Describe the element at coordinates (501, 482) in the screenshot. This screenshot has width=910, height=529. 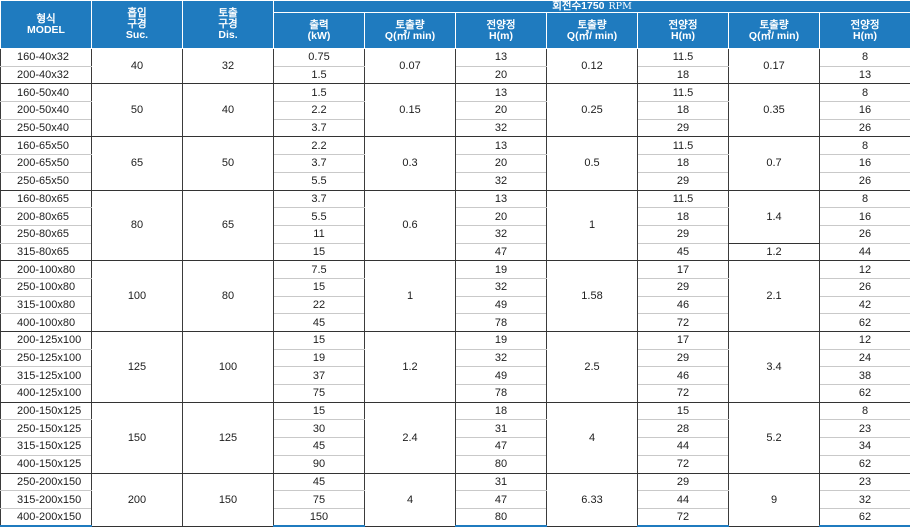
I see `head-cell-1: 31` at that location.